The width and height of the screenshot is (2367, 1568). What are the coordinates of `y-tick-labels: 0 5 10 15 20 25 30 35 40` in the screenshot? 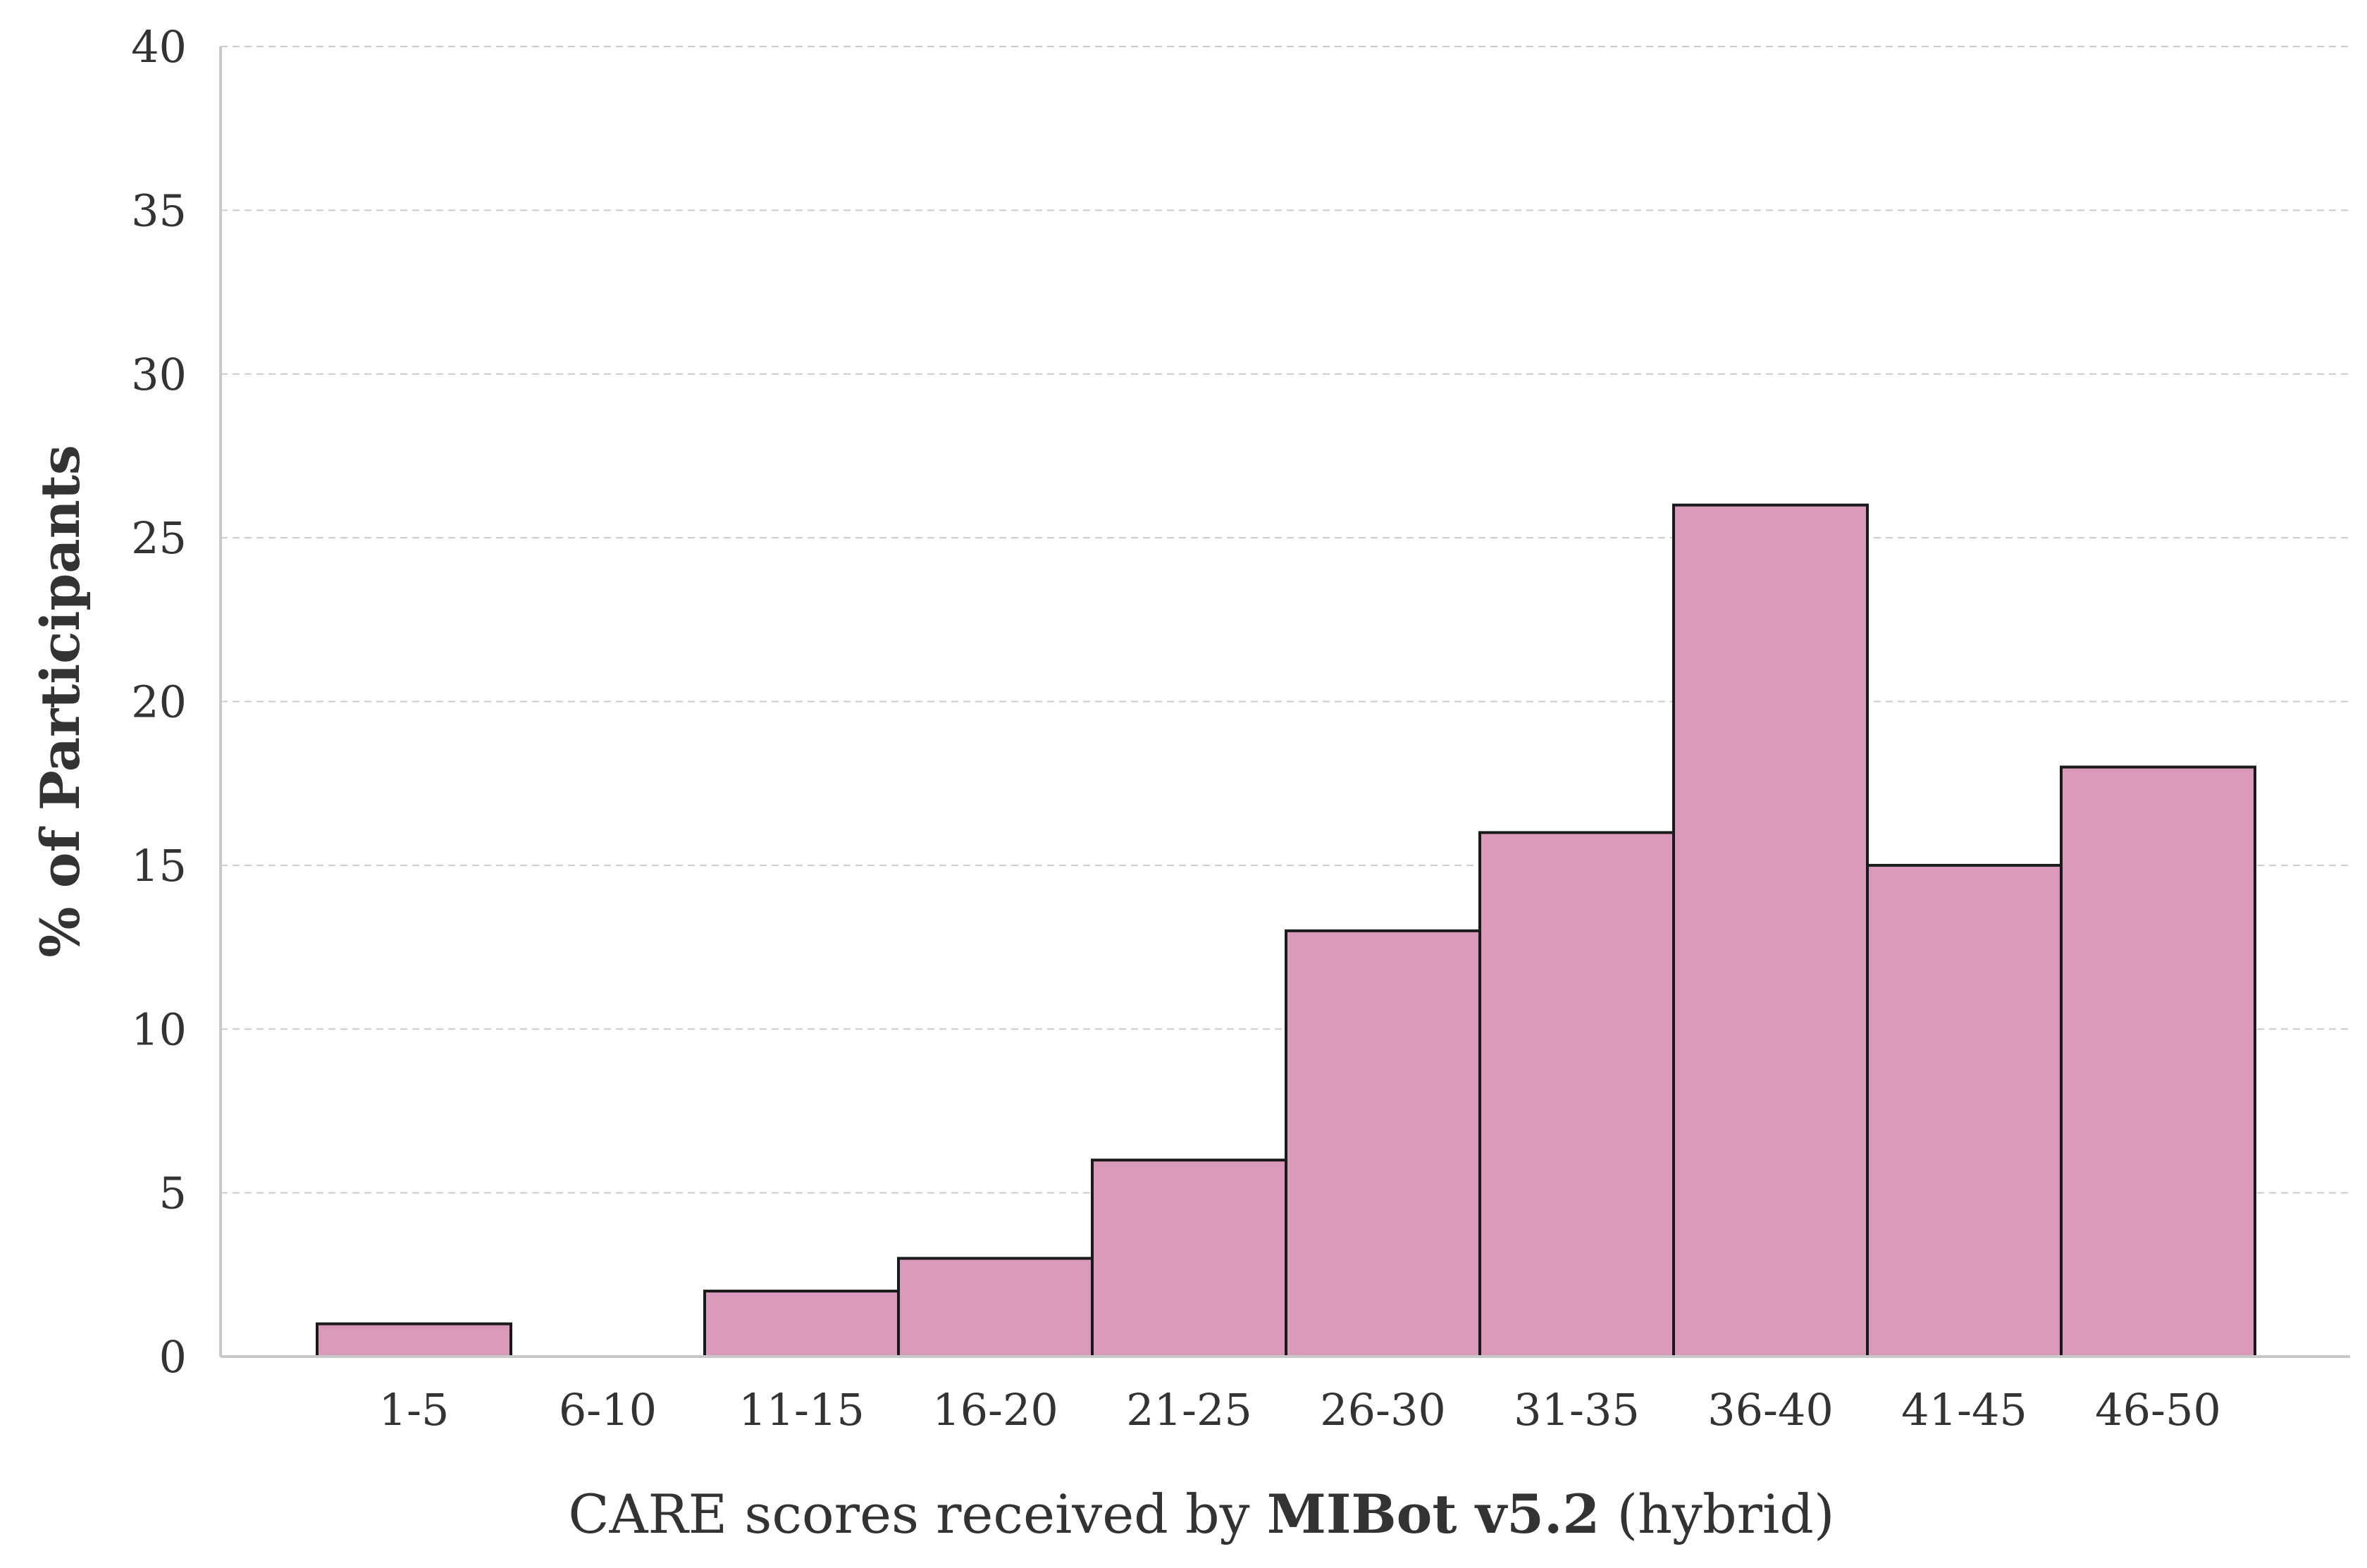 It's located at (159, 702).